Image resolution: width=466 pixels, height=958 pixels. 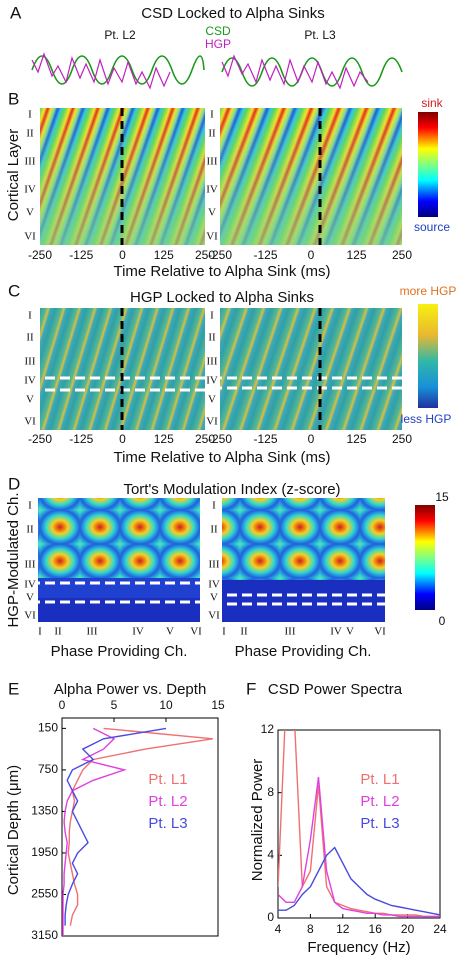 I want to click on y-tick-label: 3150, so click(x=44, y=935).